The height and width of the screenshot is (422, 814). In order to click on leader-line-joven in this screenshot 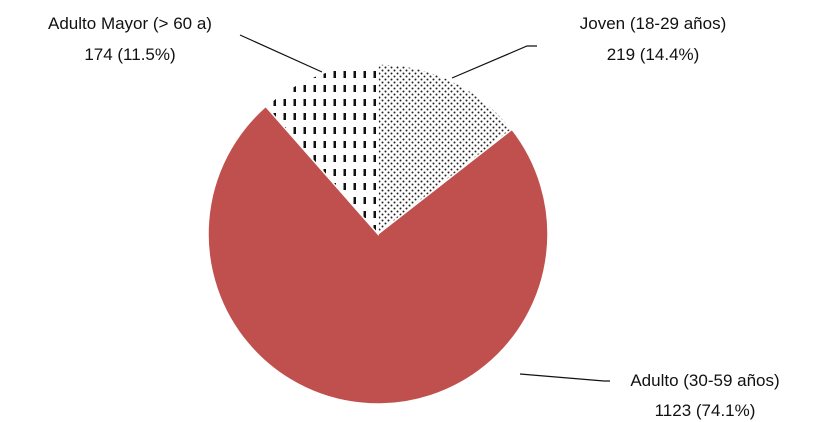, I will do `click(494, 62)`.